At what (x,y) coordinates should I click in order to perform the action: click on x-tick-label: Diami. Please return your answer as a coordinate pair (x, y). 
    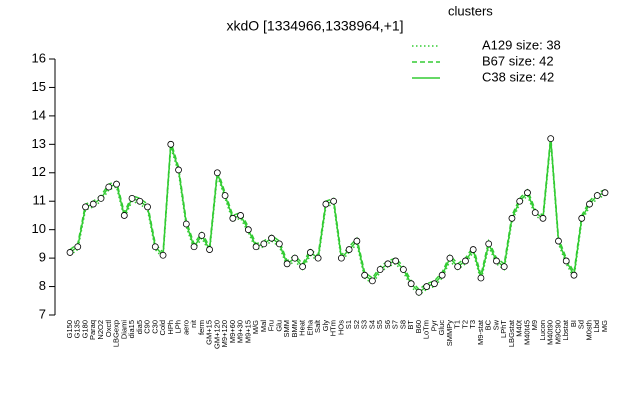
    Looking at the image, I should click on (123, 330).